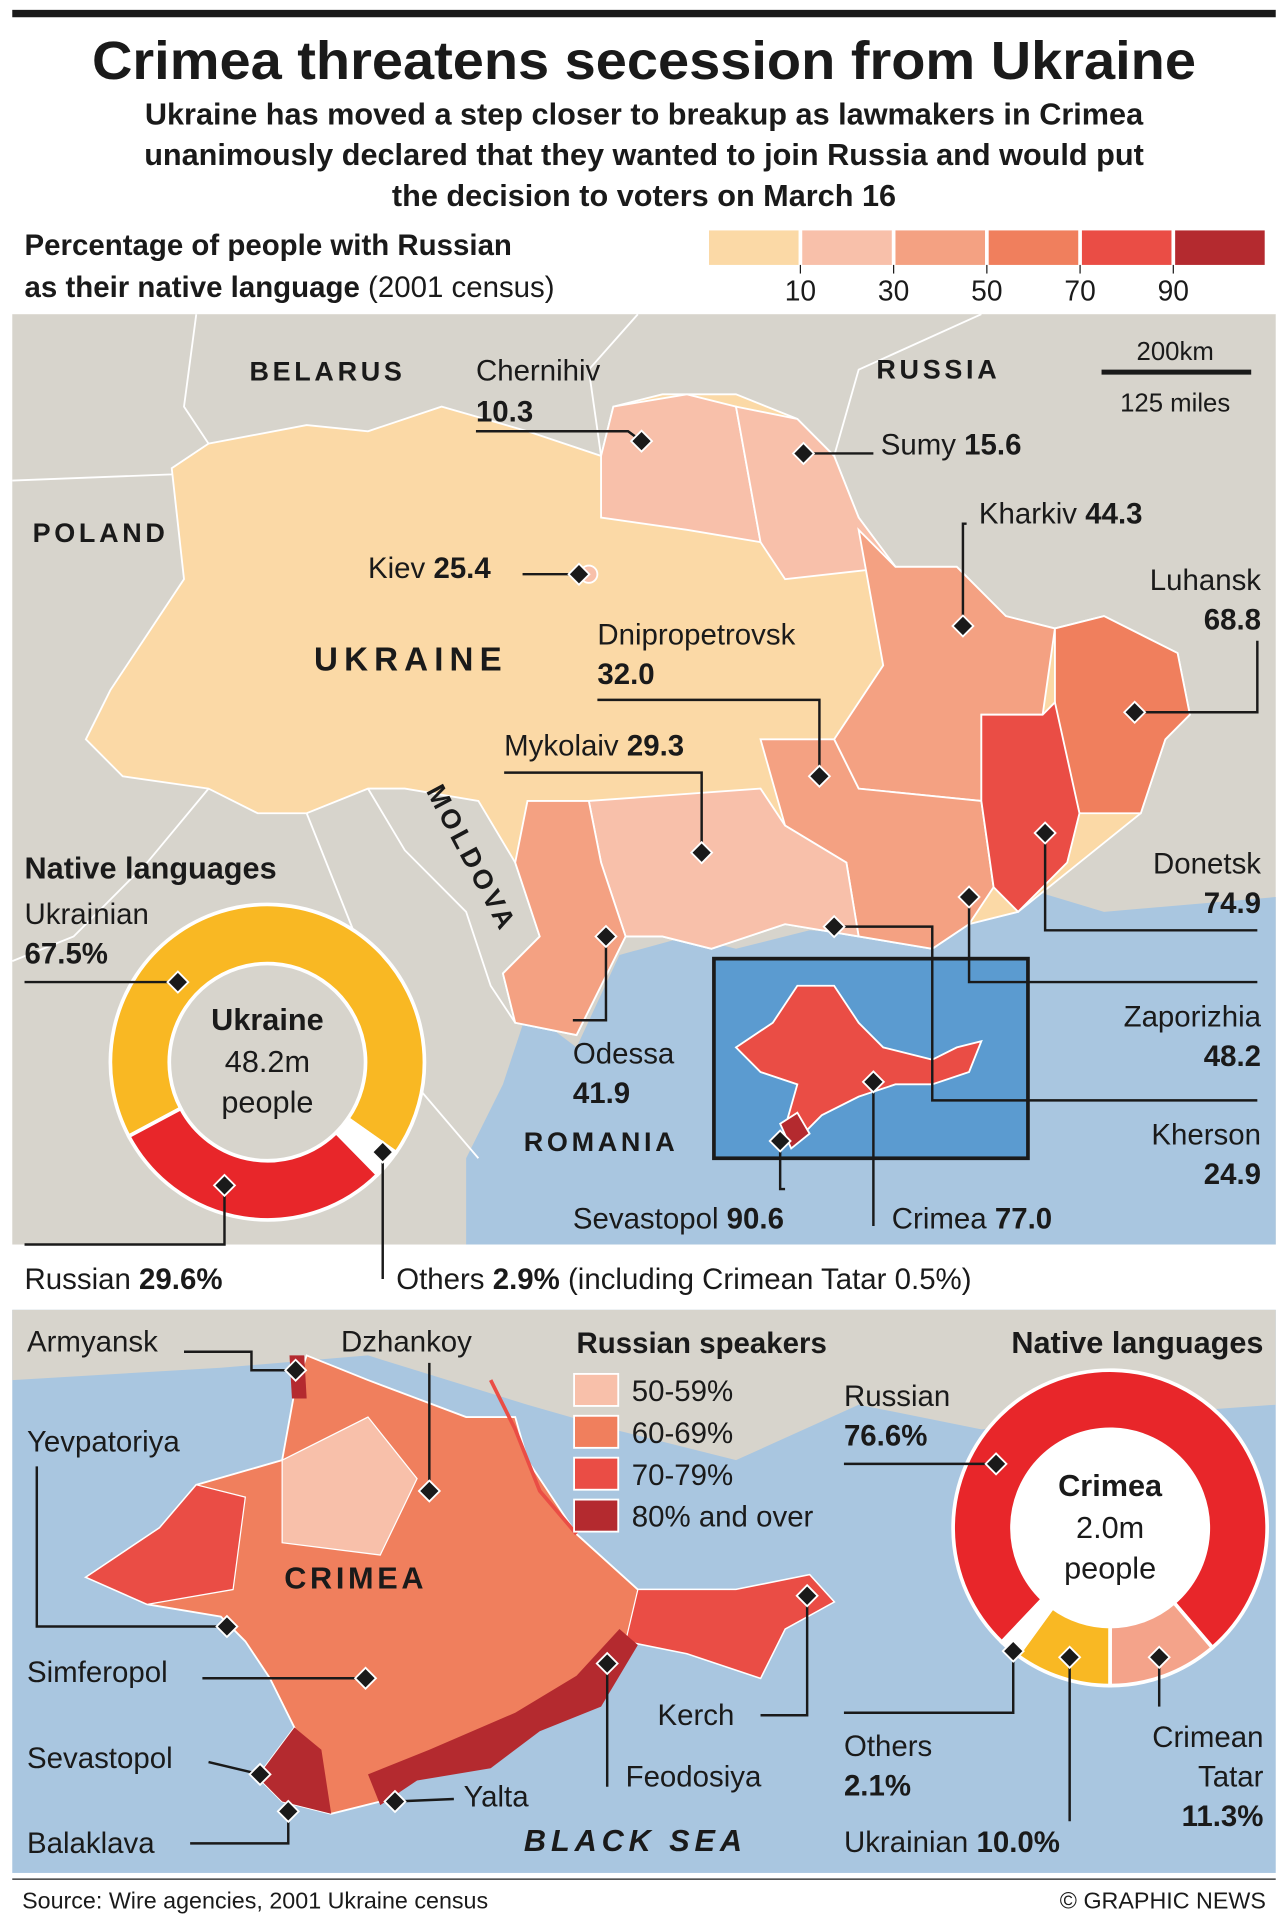 The image size is (1288, 1921). I want to click on donut-center: Ukraine, so click(267, 1019).